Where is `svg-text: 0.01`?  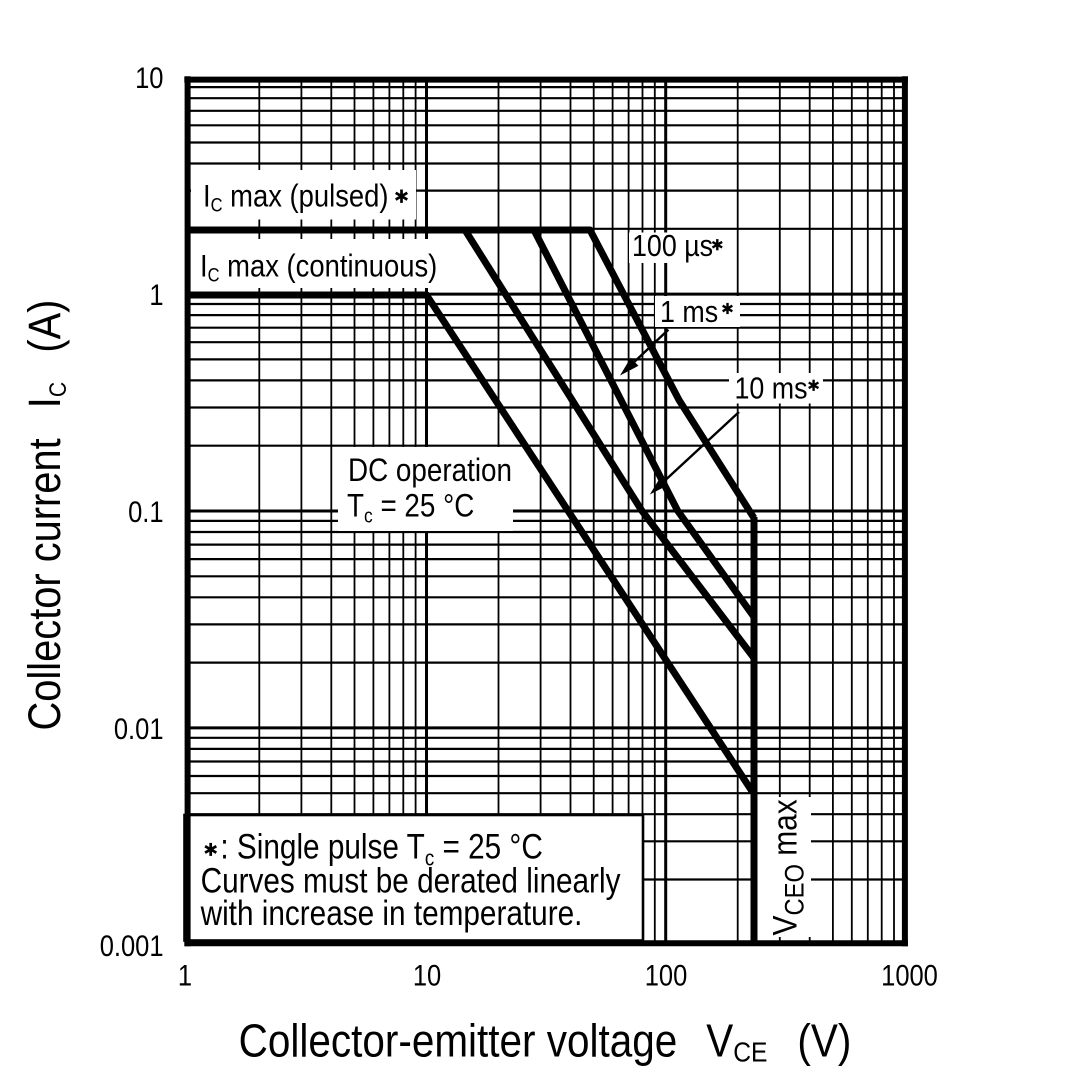 svg-text: 0.01 is located at coordinates (139, 728).